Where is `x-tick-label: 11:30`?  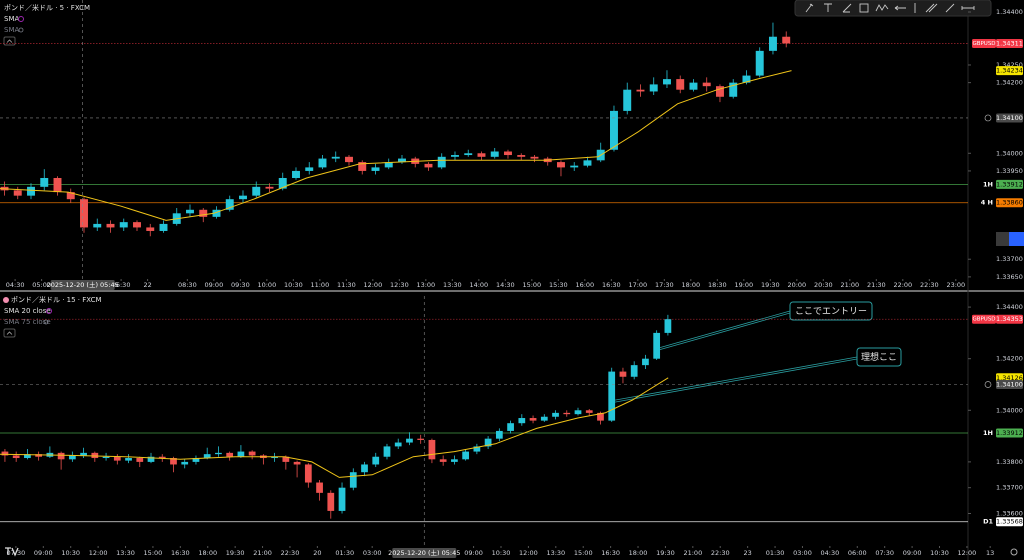
x-tick-label: 11:30 is located at coordinates (346, 285).